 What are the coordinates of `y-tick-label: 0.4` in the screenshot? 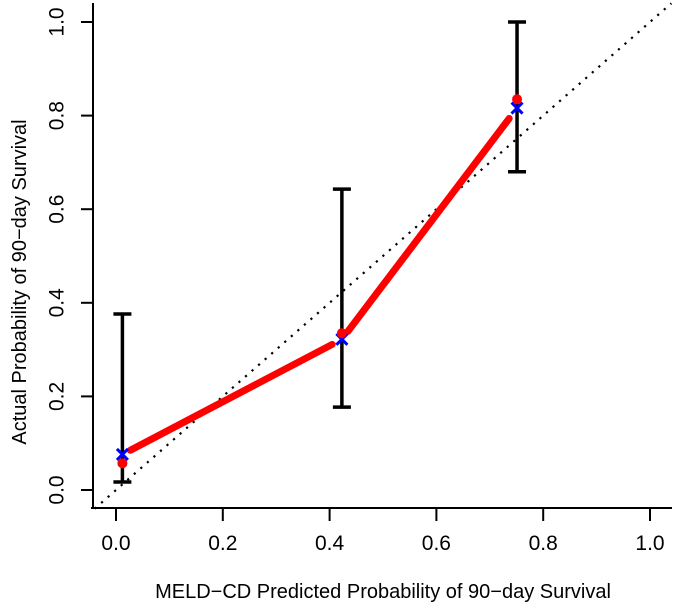 It's located at (57, 303).